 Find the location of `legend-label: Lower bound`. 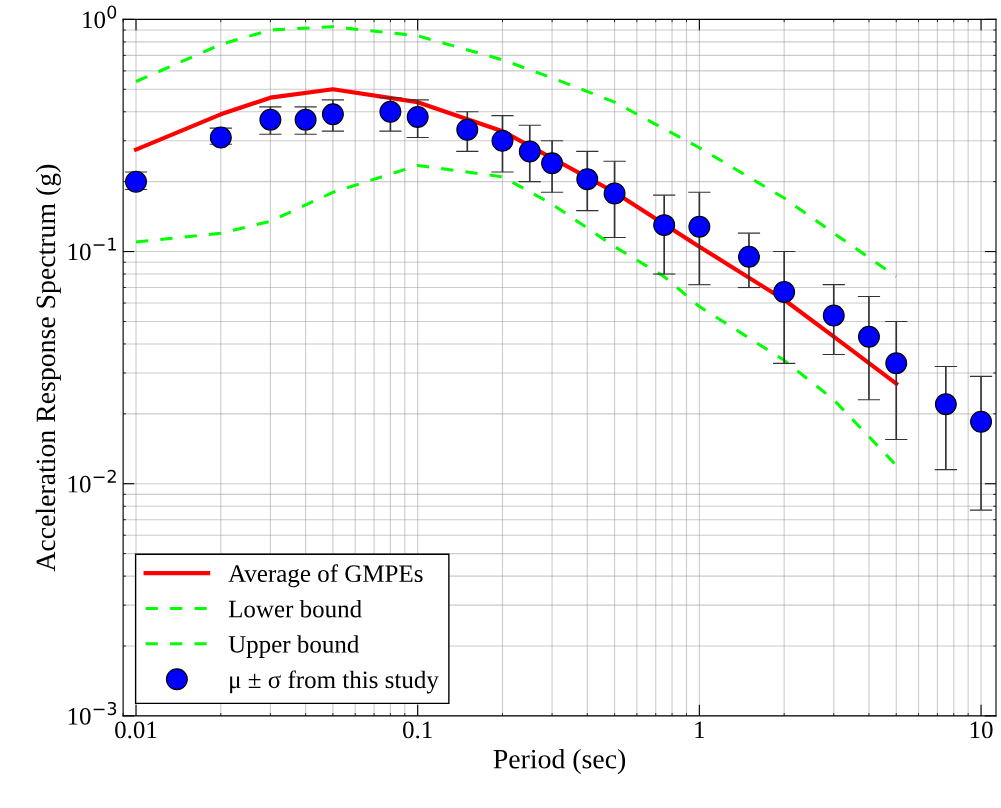

legend-label: Lower bound is located at coordinates (295, 608).